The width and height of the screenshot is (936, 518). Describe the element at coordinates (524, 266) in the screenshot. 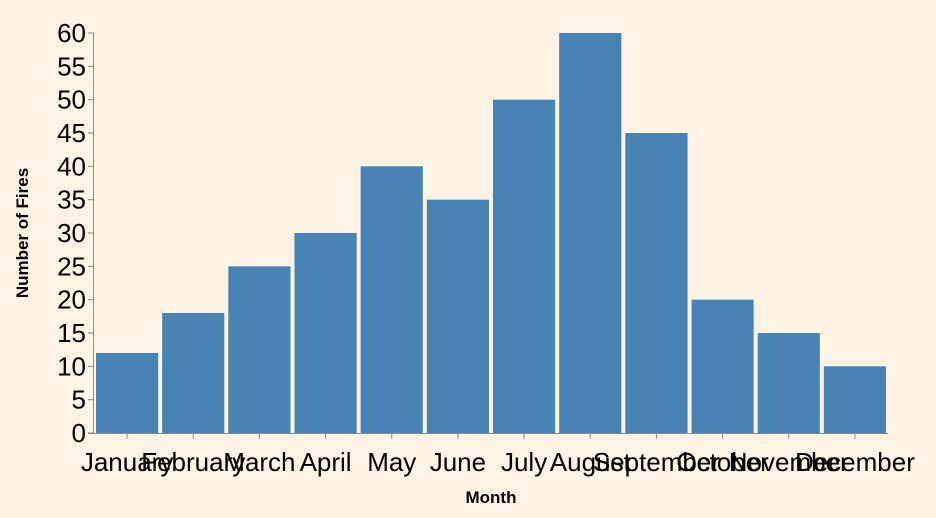

I see `bar-july` at that location.